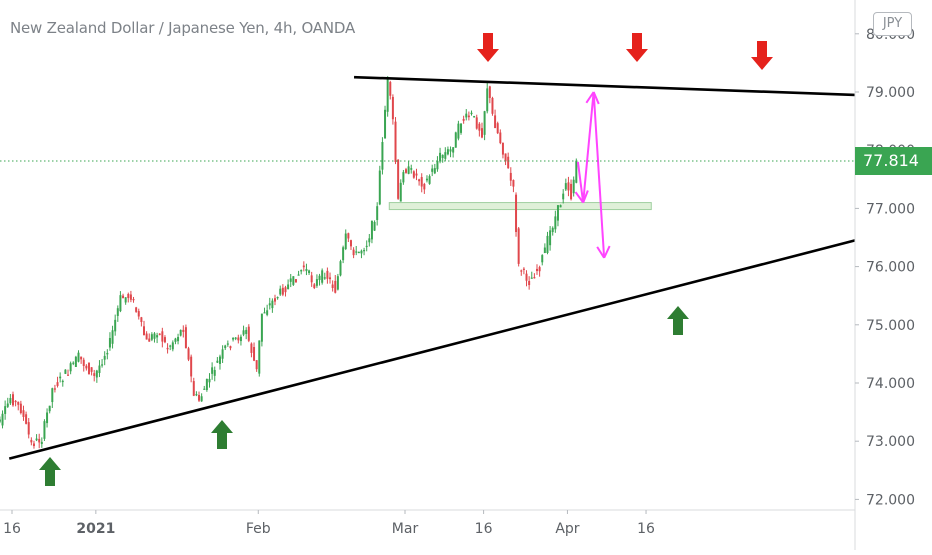  I want to click on y-tick-label: 75.000, so click(890, 326).